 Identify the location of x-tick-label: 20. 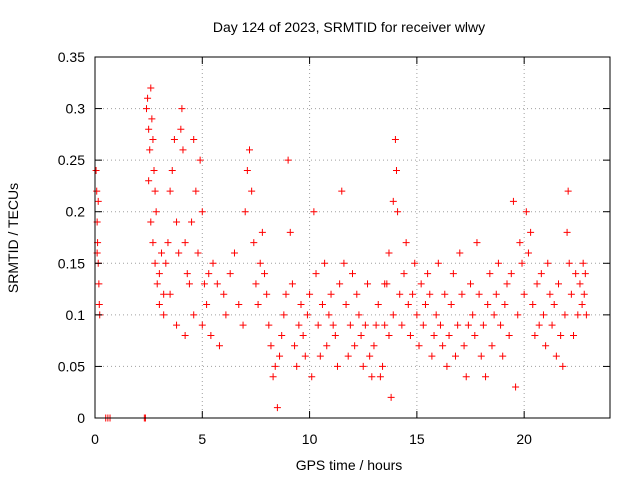
(524, 439).